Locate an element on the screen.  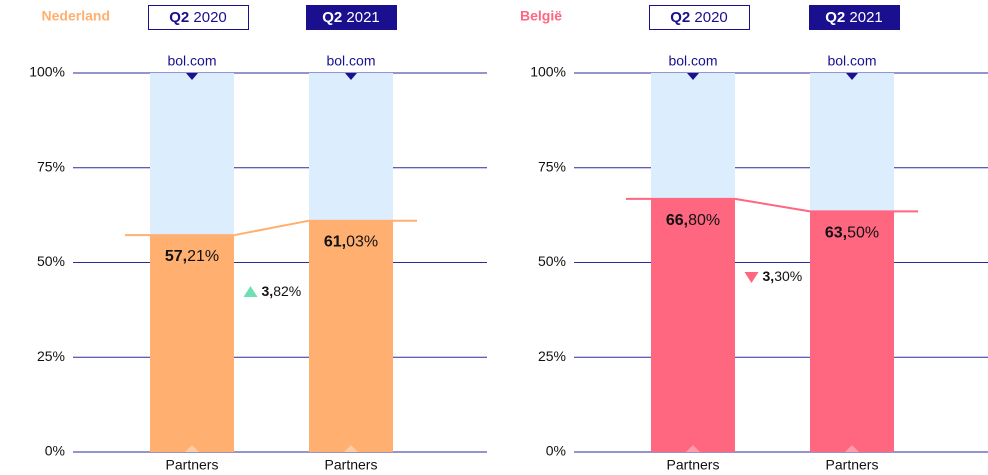
value-label: 57,21% is located at coordinates (192, 256).